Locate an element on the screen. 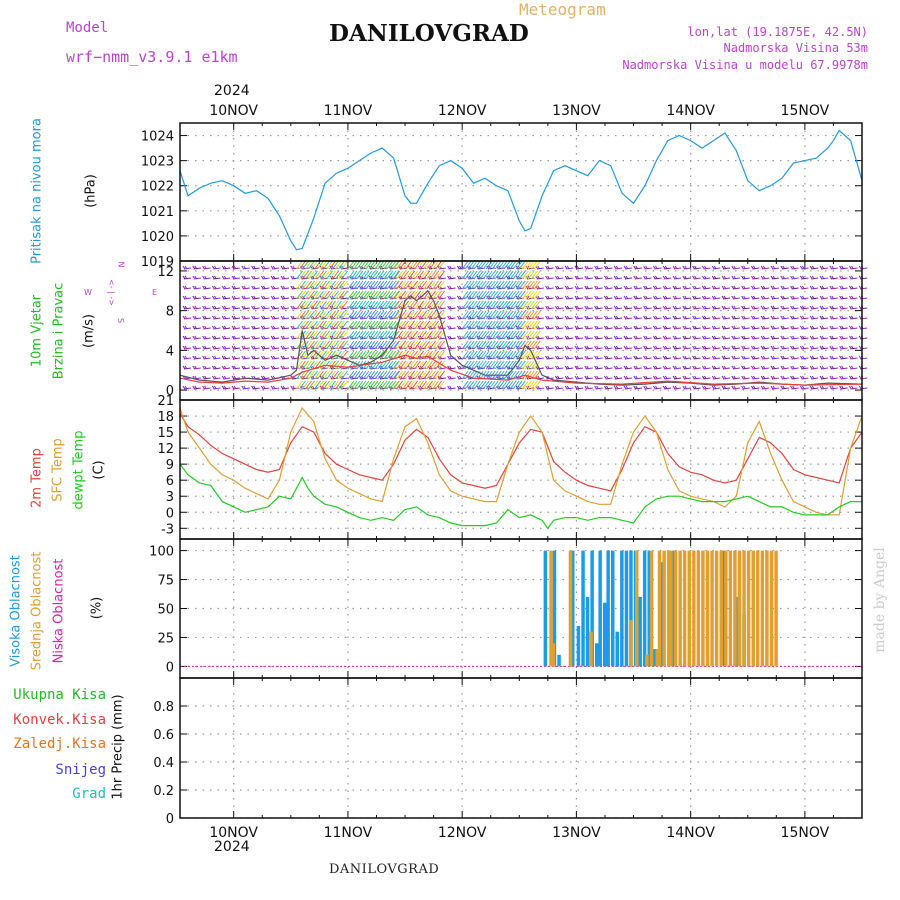 The height and width of the screenshot is (900, 900). wind-barbs is located at coordinates (525, 325).